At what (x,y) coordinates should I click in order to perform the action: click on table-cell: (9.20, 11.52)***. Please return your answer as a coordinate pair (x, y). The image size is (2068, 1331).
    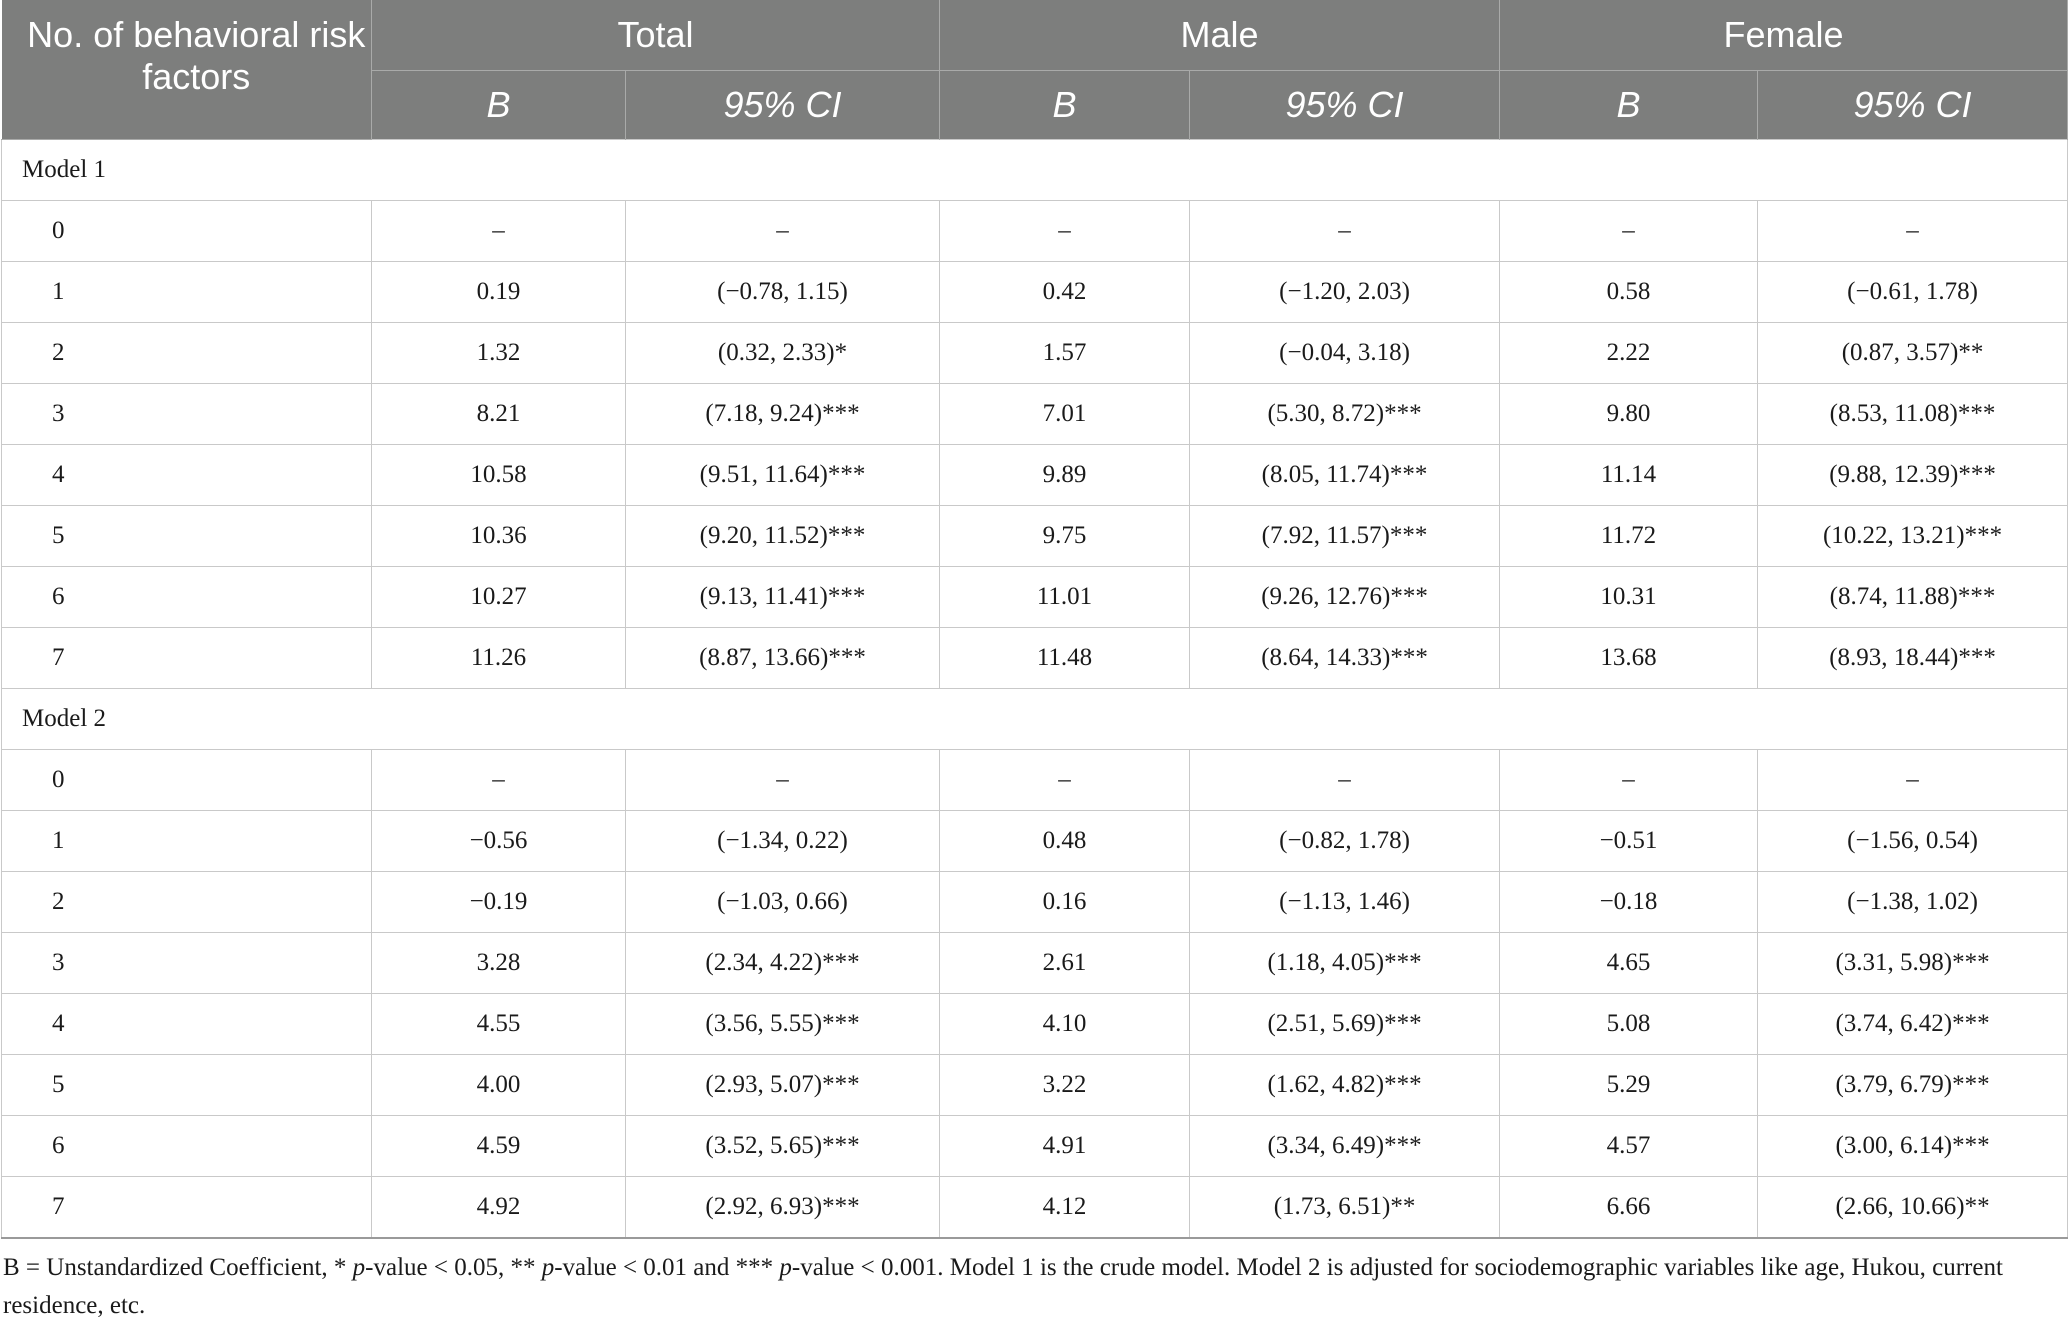
    Looking at the image, I should click on (782, 536).